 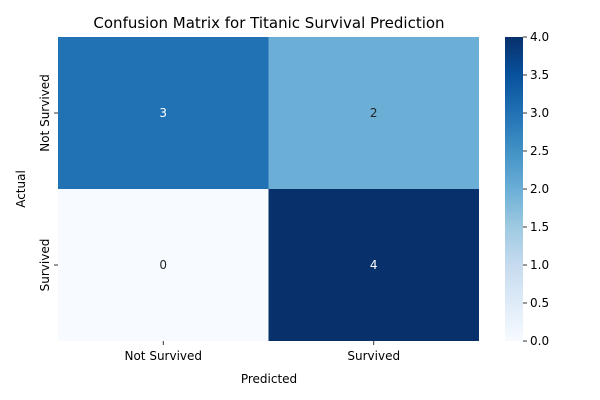 What do you see at coordinates (514, 189) in the screenshot?
I see `colorbar` at bounding box center [514, 189].